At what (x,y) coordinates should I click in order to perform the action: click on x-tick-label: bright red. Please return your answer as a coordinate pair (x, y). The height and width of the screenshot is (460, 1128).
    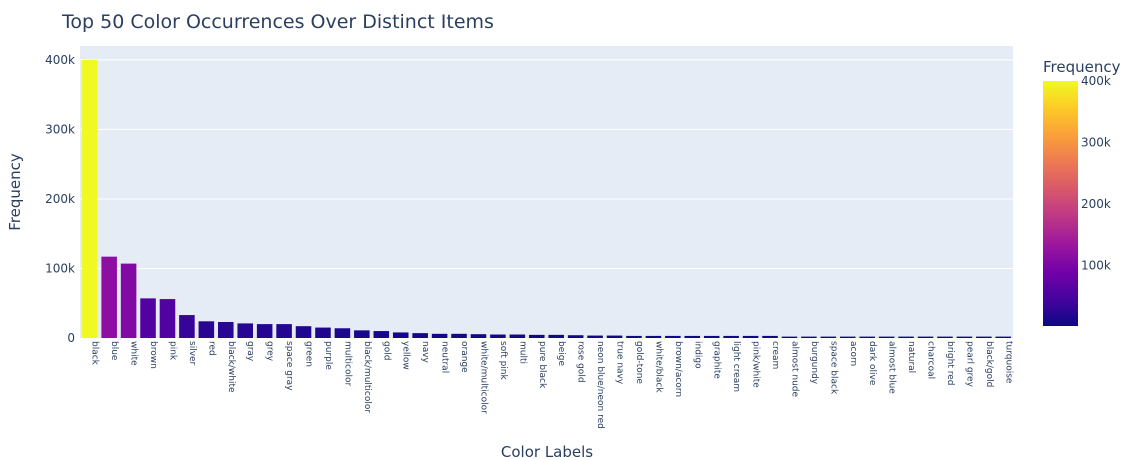
    Looking at the image, I should click on (950, 363).